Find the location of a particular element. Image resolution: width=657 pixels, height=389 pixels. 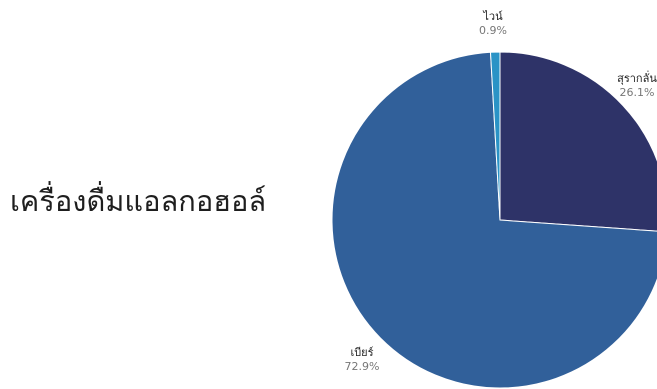

slice-label-spirits: สุรากลั่น is located at coordinates (637, 77).